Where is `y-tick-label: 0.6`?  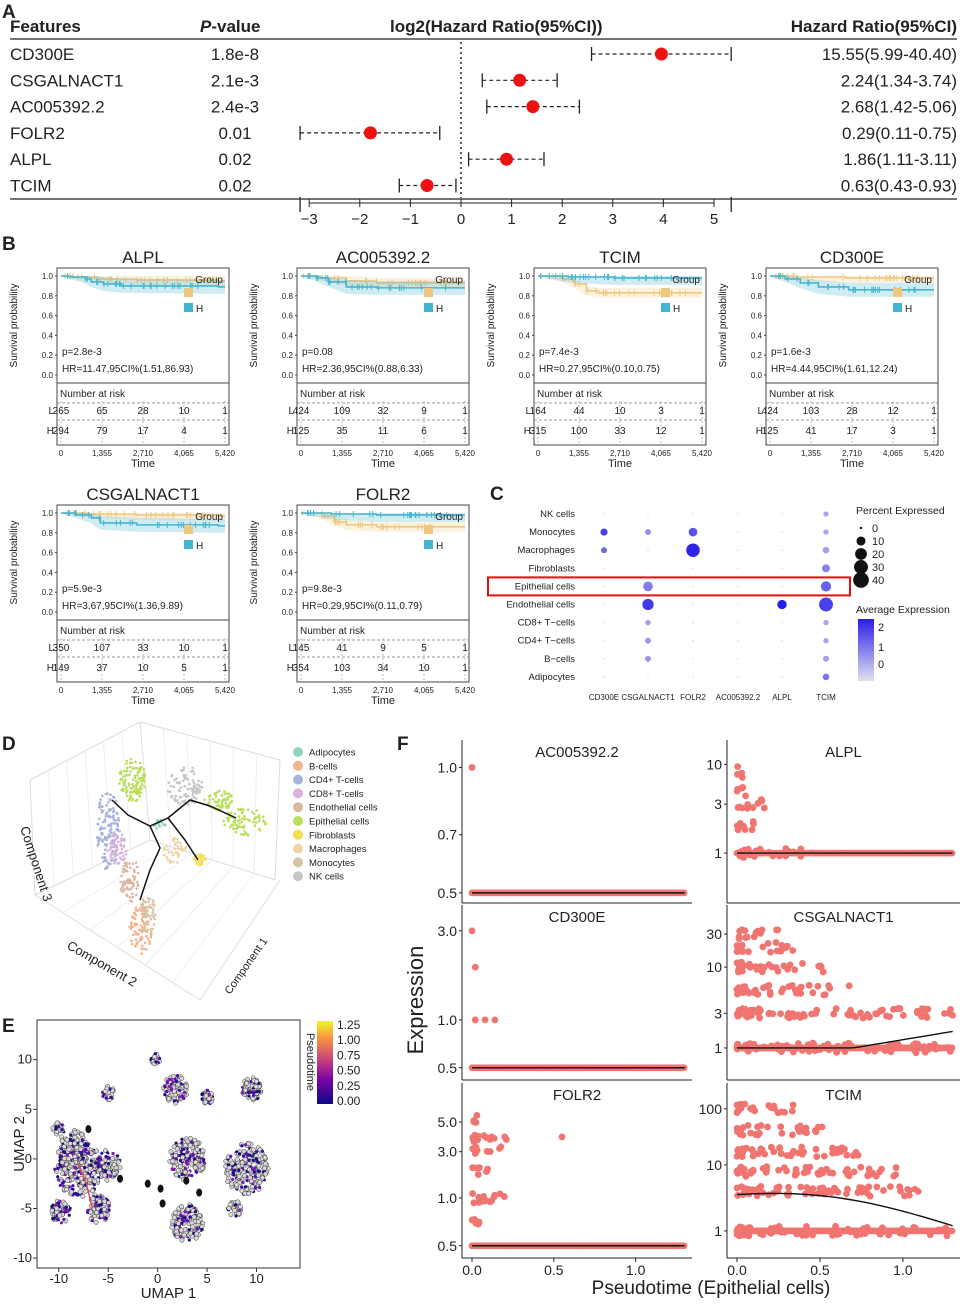
y-tick-label: 0.6 is located at coordinates (288, 553).